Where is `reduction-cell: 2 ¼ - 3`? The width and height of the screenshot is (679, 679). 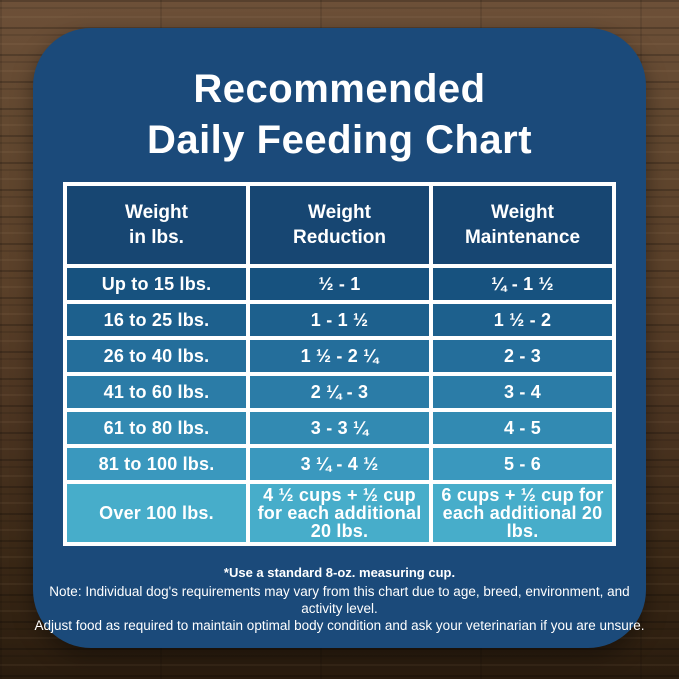 reduction-cell: 2 ¼ - 3 is located at coordinates (339, 392).